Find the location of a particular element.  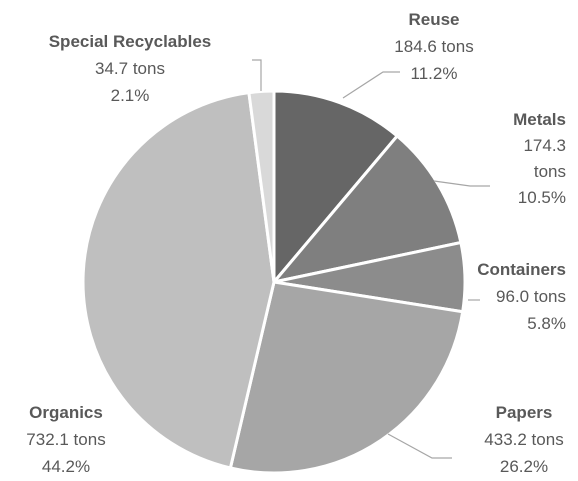

data-label-papers-percent: 26.2% is located at coordinates (524, 466).